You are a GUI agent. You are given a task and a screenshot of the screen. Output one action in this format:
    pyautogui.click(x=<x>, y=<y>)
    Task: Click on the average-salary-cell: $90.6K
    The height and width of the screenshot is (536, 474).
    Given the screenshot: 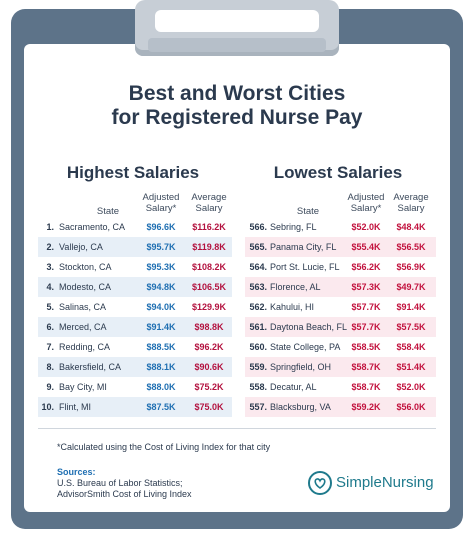 What is the action you would take?
    pyautogui.click(x=209, y=367)
    